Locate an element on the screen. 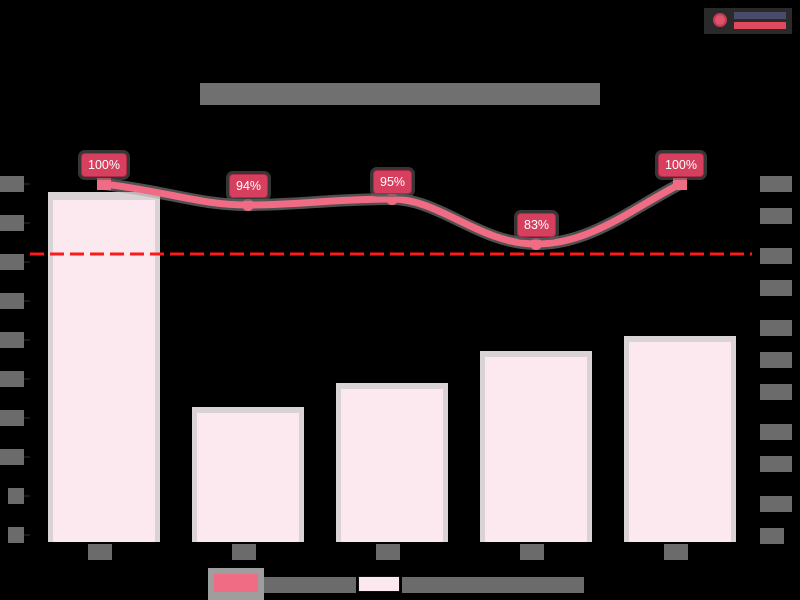 The height and width of the screenshot is (600, 800). legend-label-line is located at coordinates (310, 585).